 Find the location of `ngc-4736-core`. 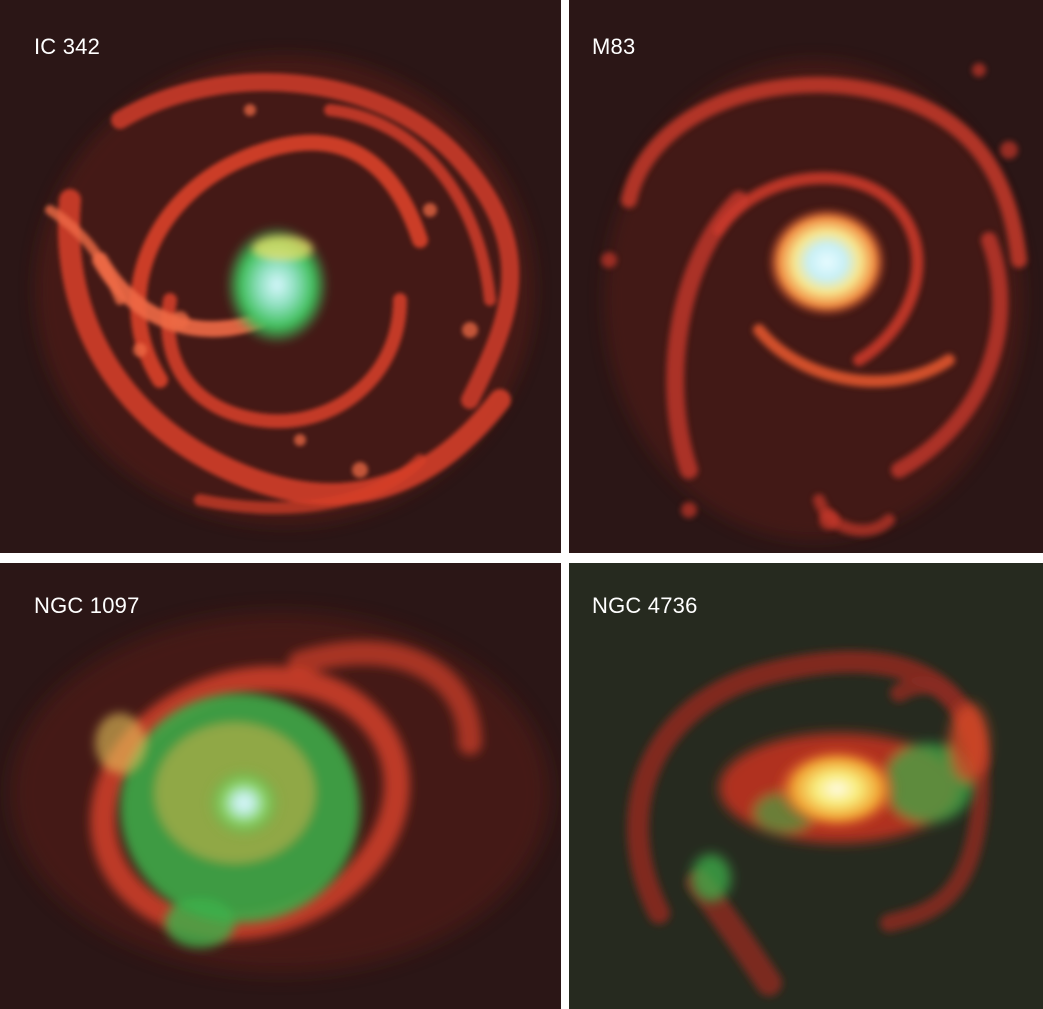

ngc-4736-core is located at coordinates (837, 789).